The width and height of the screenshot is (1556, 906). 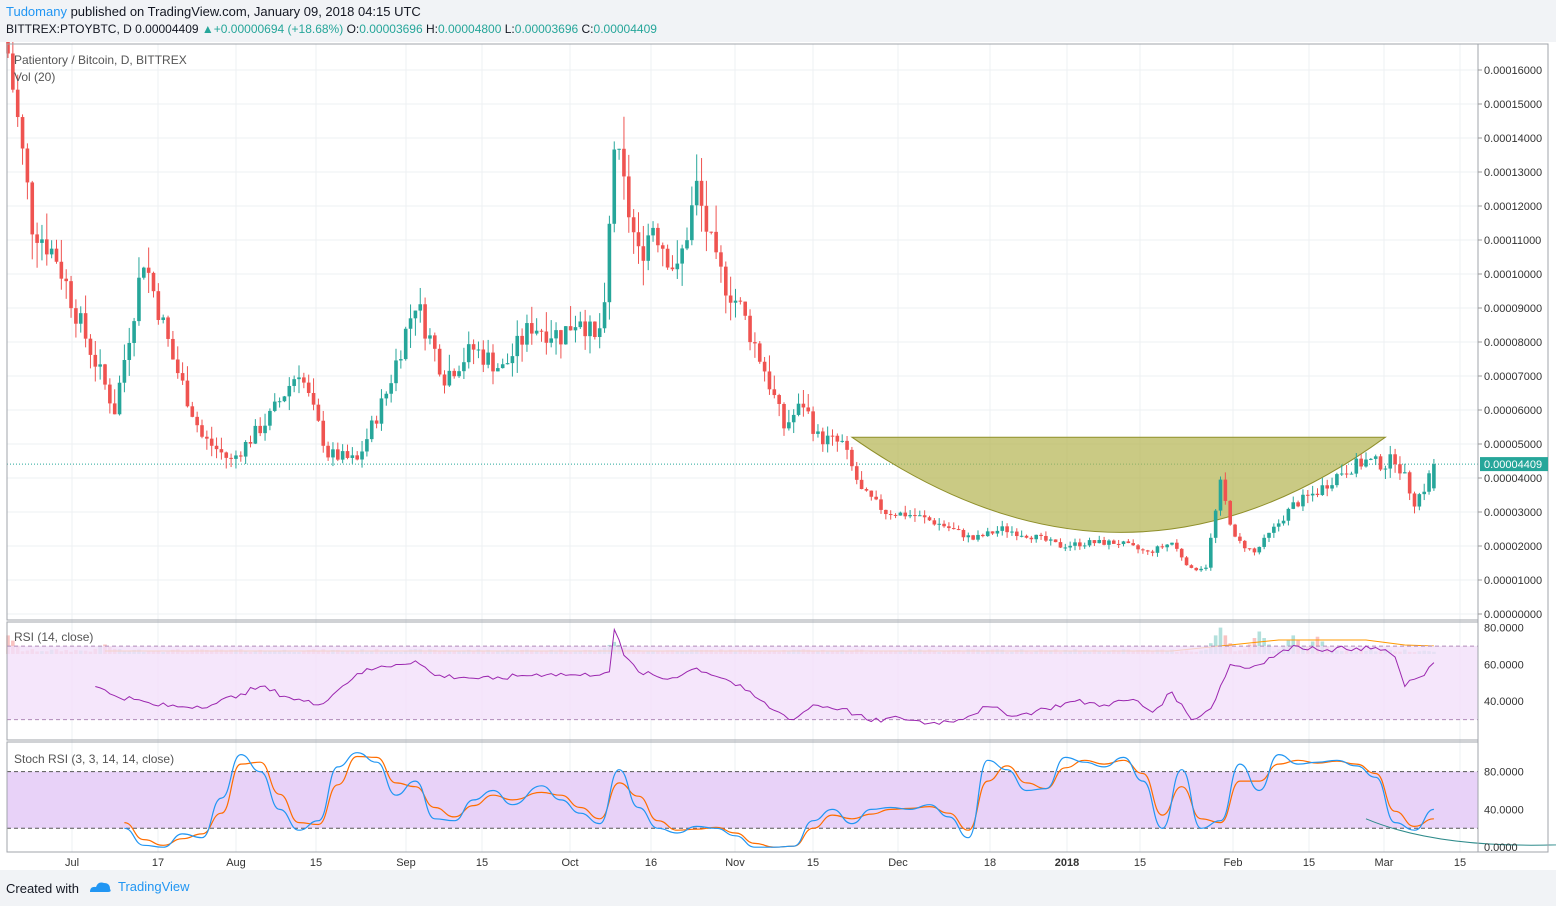 What do you see at coordinates (139, 886) in the screenshot?
I see `tradingview-brand: TradingView` at bounding box center [139, 886].